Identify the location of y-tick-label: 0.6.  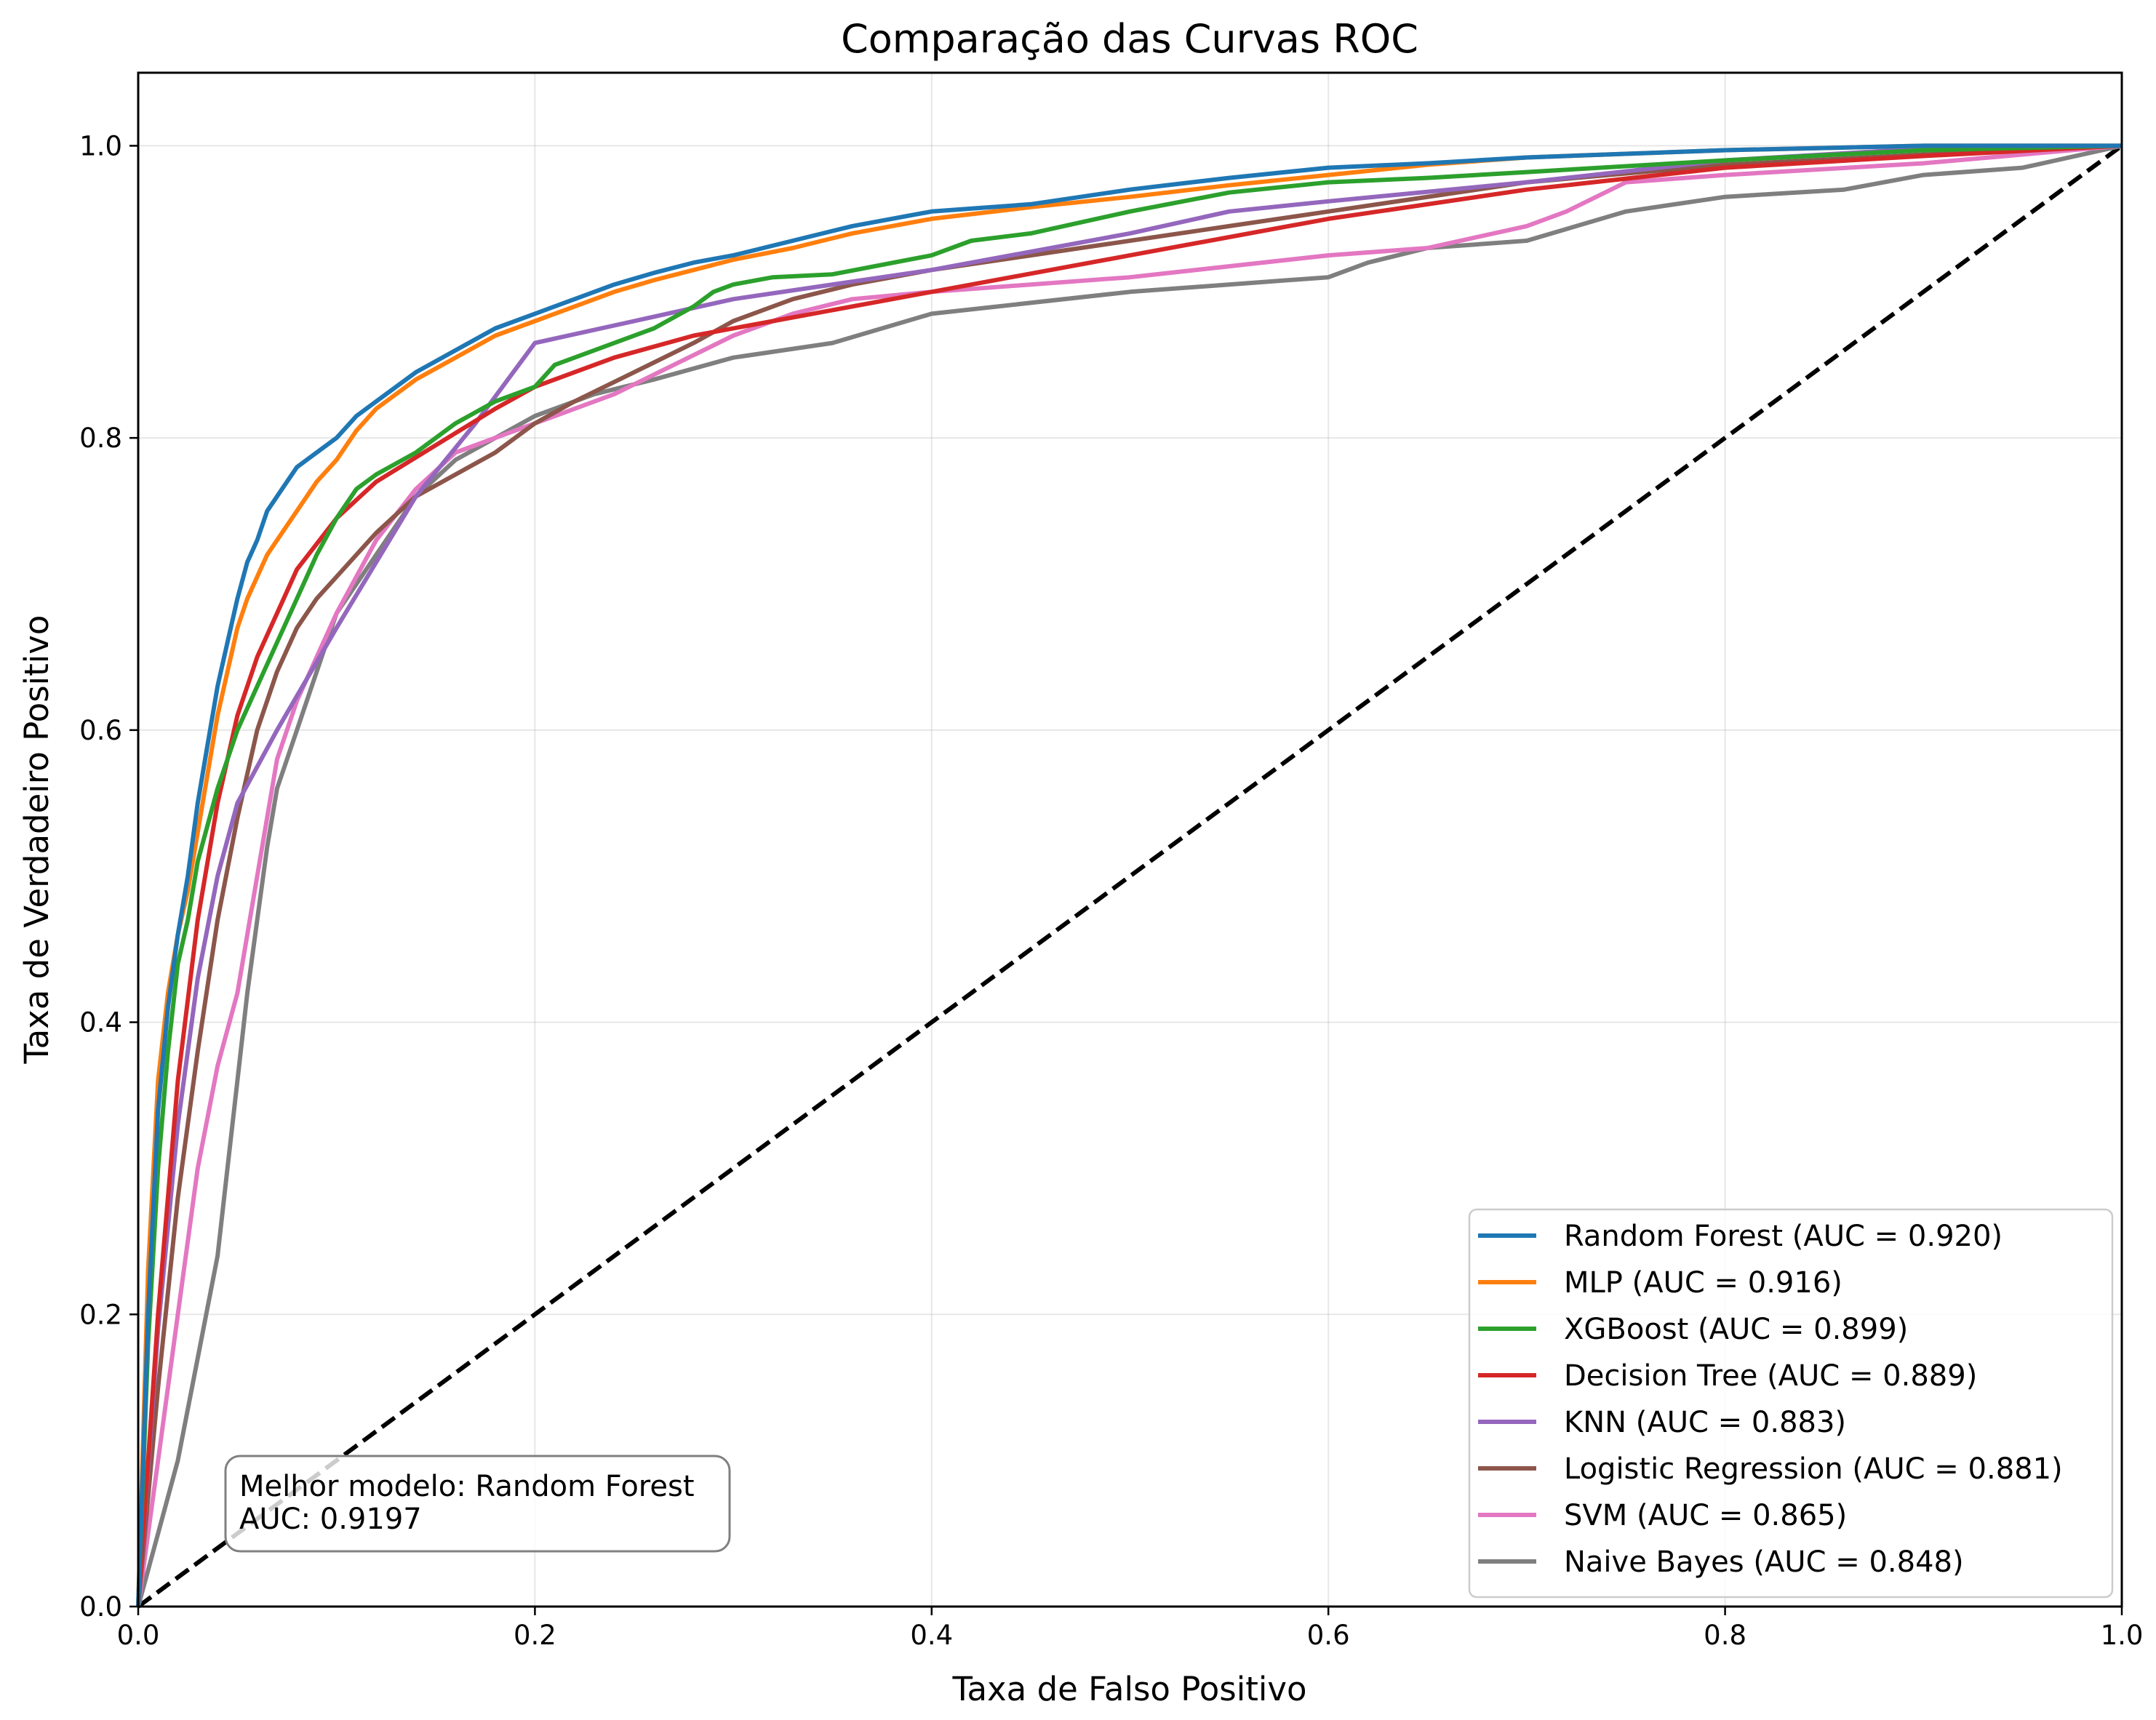
(100, 730).